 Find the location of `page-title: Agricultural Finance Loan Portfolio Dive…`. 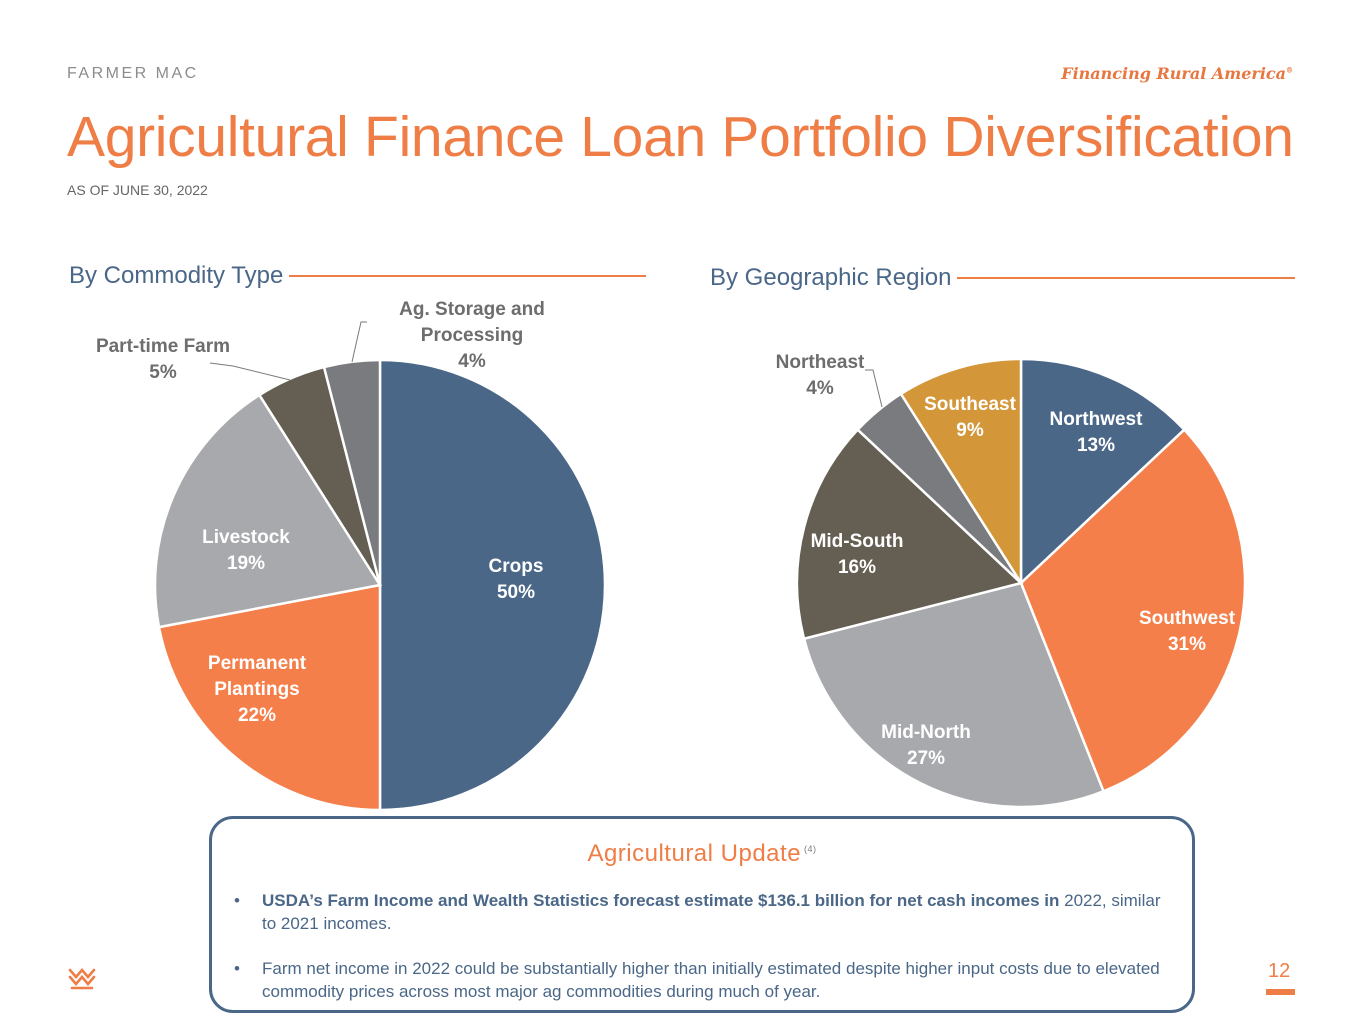

page-title: Agricultural Finance Loan Portfolio Dive… is located at coordinates (680, 137).